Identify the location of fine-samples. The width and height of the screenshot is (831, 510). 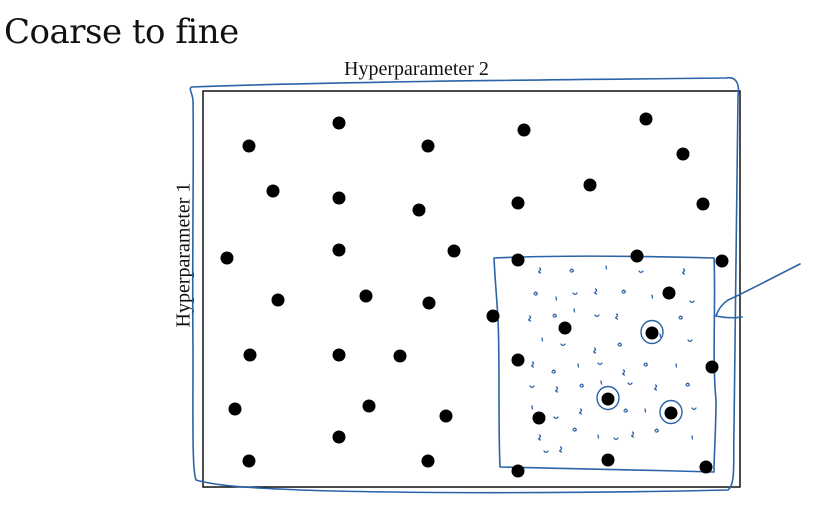
(612, 359).